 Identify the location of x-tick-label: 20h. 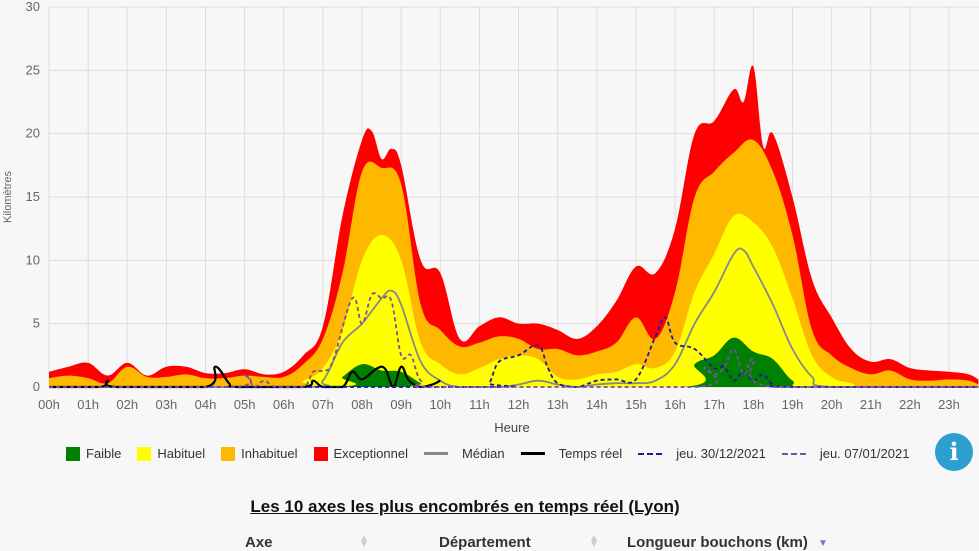
(832, 404).